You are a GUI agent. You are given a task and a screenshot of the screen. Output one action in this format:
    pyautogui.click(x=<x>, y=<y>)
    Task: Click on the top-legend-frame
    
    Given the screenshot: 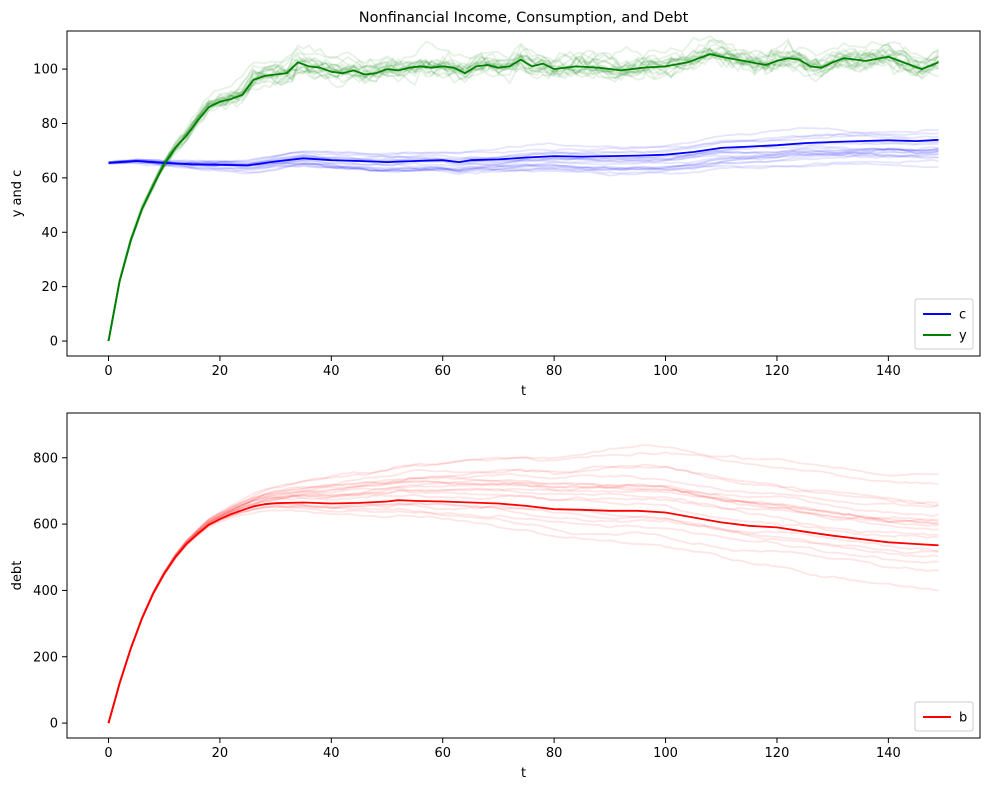 What is the action you would take?
    pyautogui.click(x=944, y=324)
    